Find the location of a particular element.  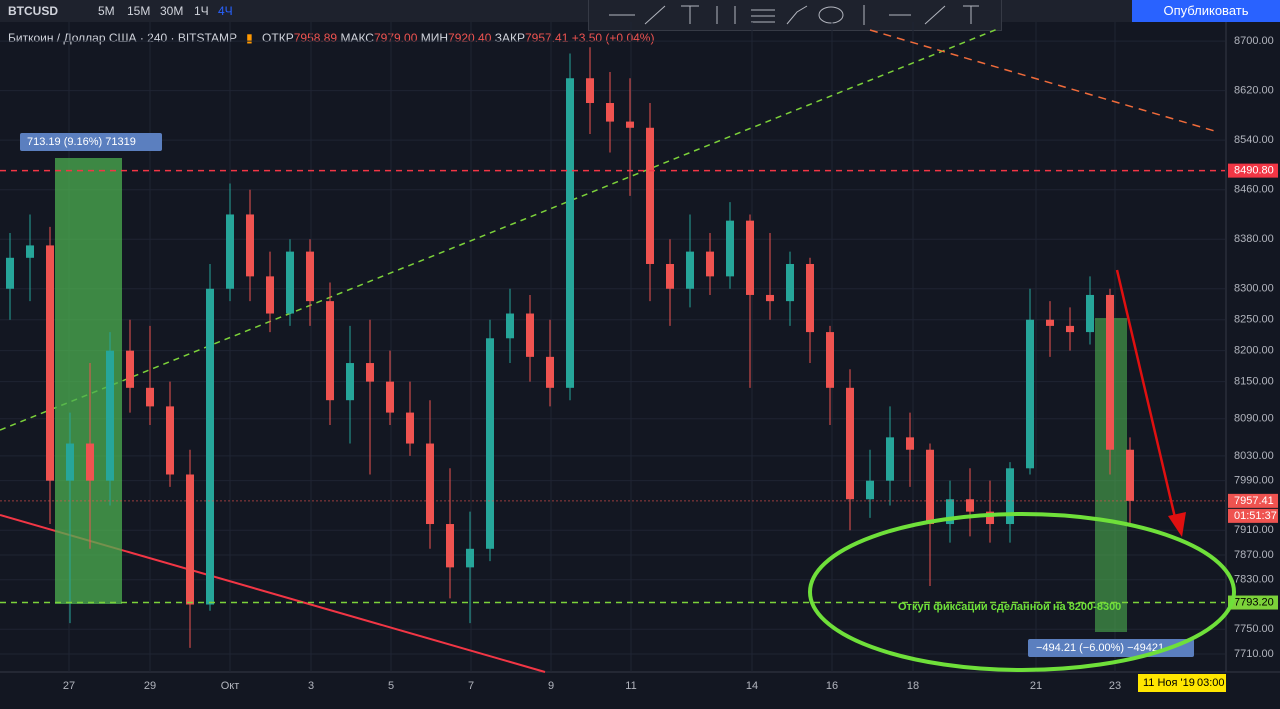

value: 7958.89 is located at coordinates (315, 38).